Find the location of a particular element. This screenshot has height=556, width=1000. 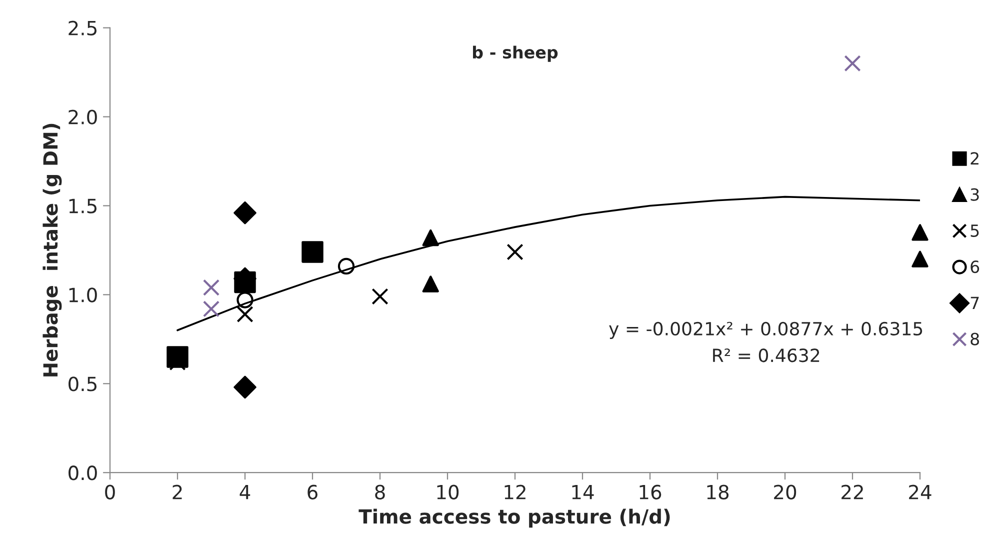

y-tick-label: 1.0 is located at coordinates (83, 295).